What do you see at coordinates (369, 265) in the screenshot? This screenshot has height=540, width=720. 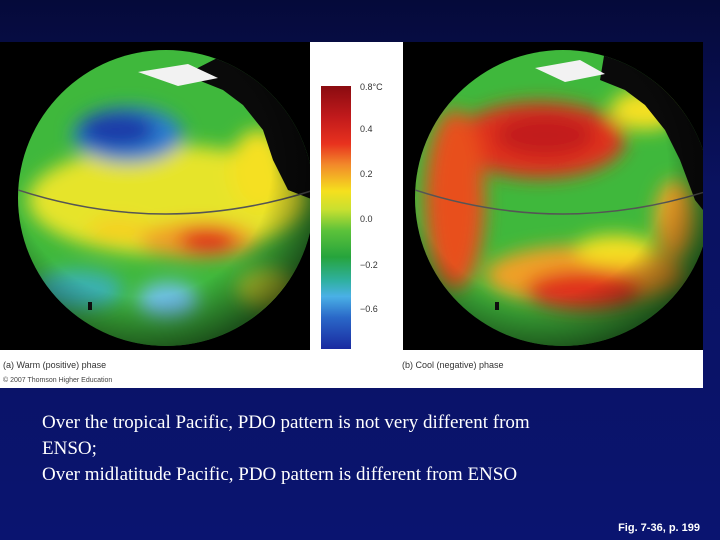 I see `colorbar-tick-label: −0.2` at bounding box center [369, 265].